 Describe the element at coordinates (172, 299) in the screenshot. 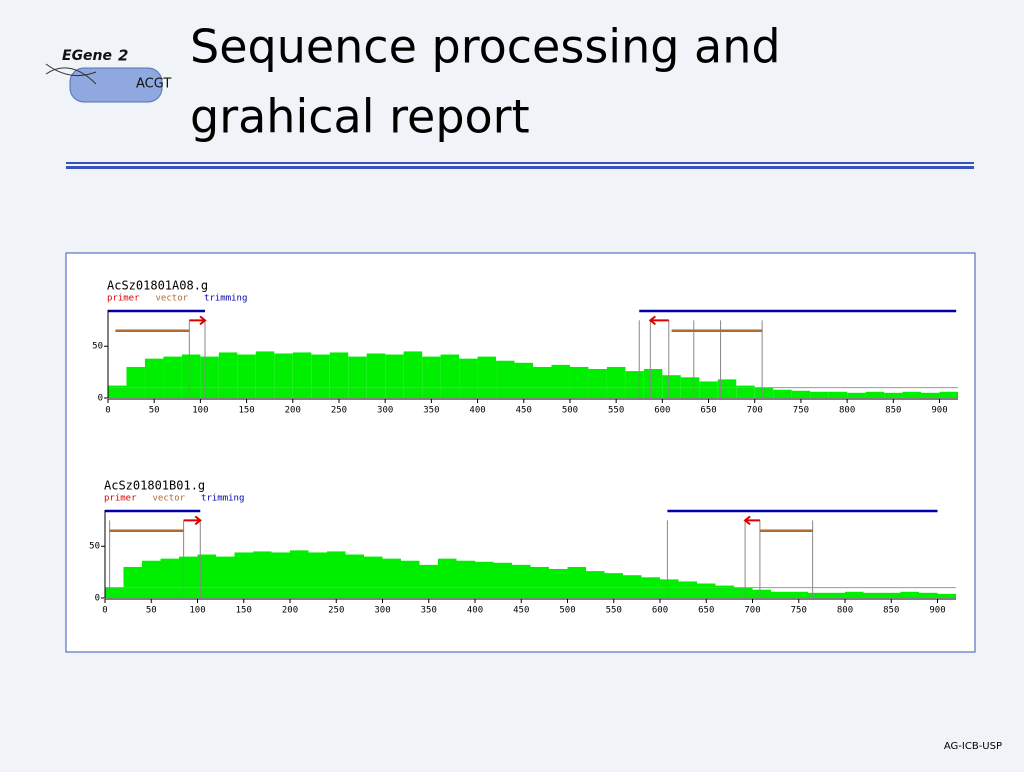

I see `legend-entry: vector` at that location.